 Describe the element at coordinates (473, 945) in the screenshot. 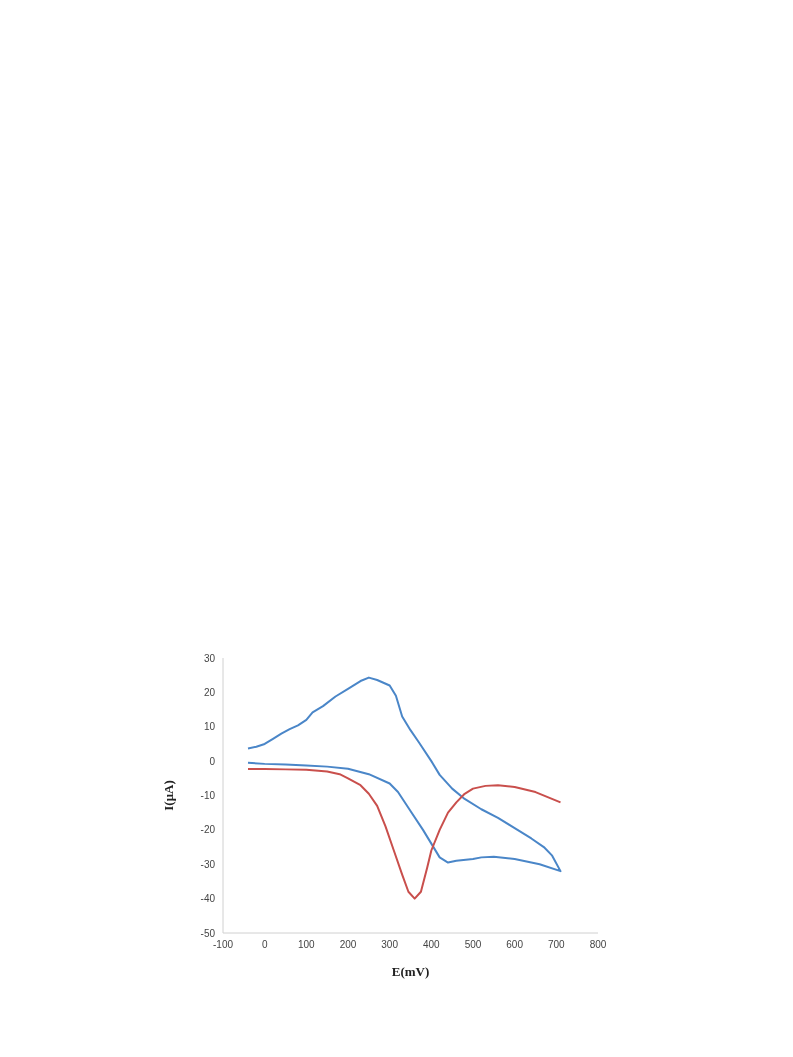

I see `x-tick-label: 500` at that location.